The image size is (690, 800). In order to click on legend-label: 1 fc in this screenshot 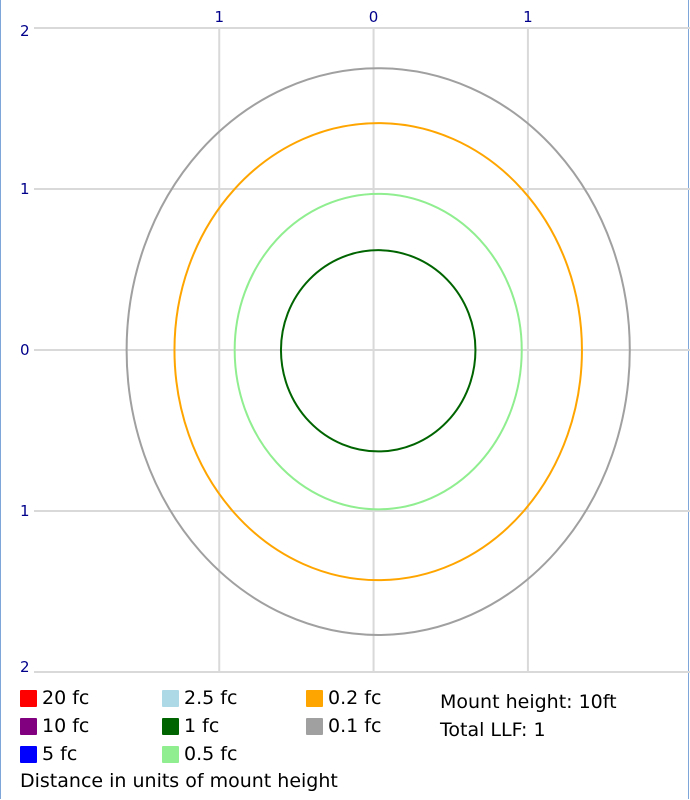, I will do `click(202, 726)`.